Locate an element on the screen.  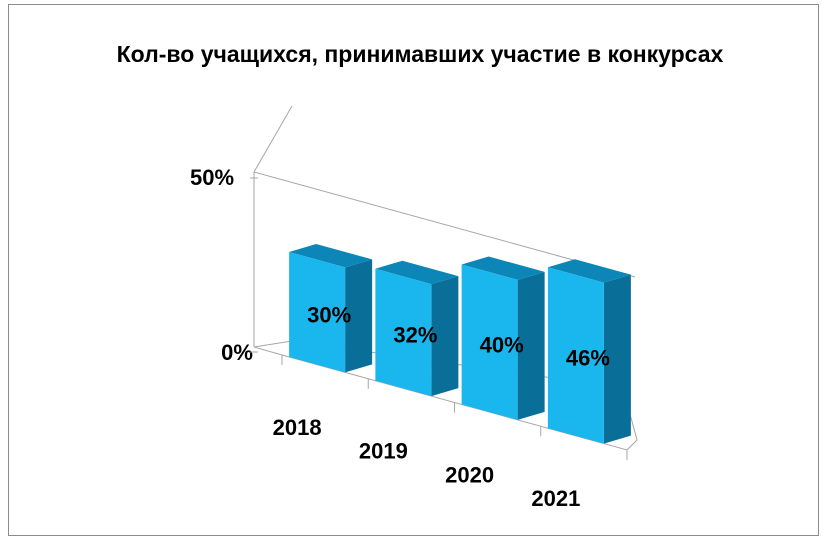
x-tick-label: 2019 is located at coordinates (383, 451).